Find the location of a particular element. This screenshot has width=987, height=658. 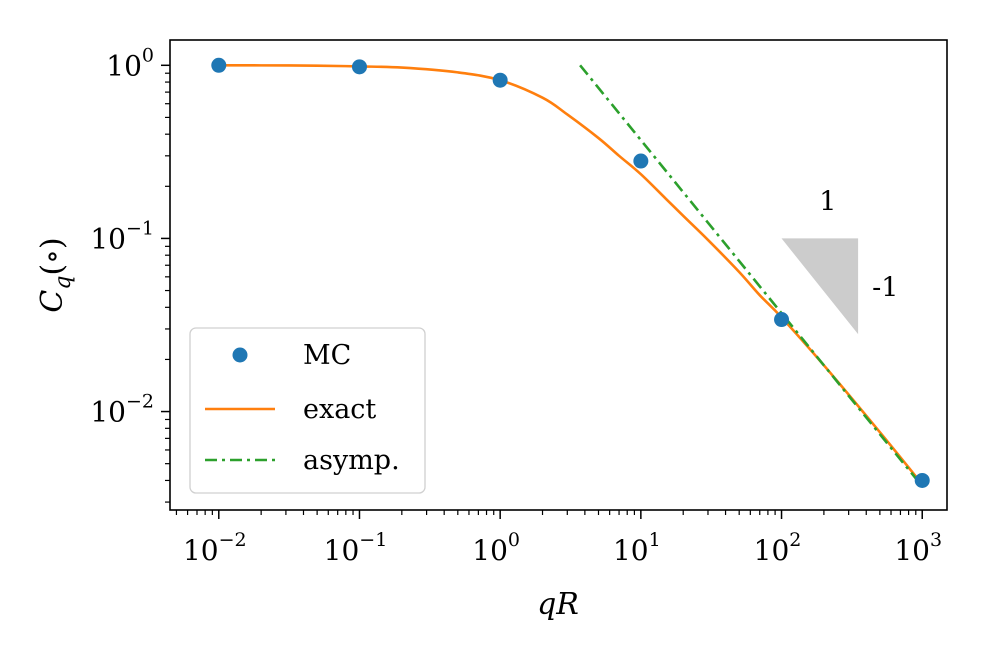

x-tick-label: 10⁻¹ is located at coordinates (356, 548).